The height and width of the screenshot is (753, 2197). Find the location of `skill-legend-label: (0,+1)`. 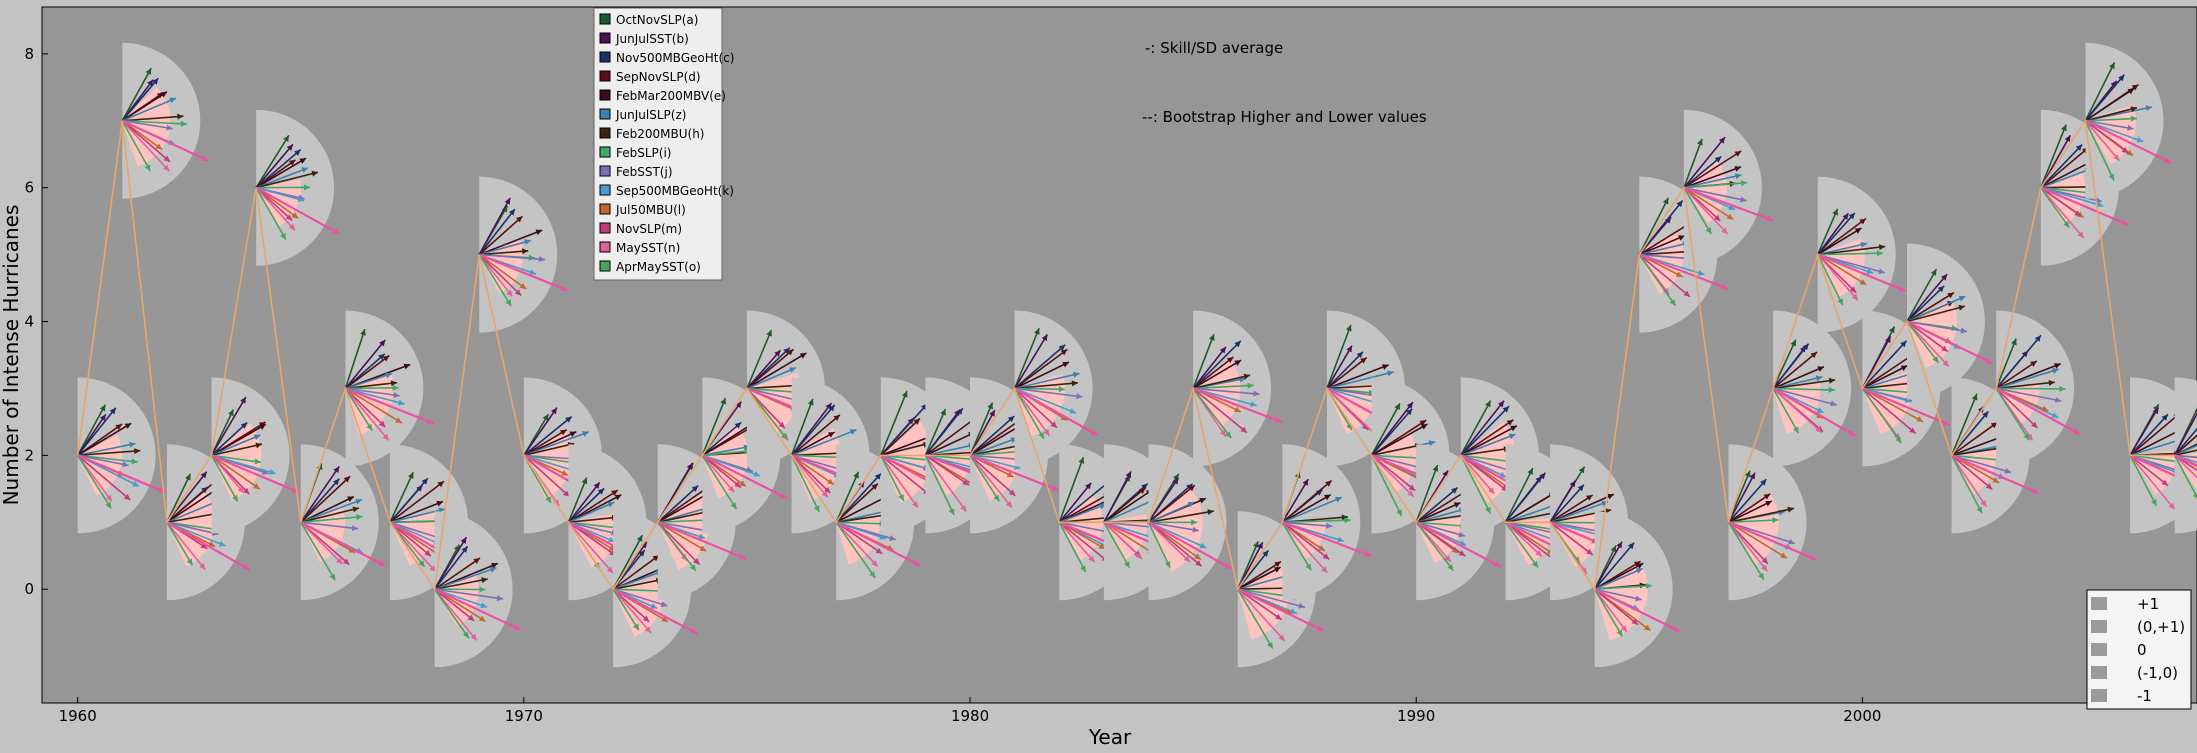

skill-legend-label: (0,+1) is located at coordinates (2161, 627).